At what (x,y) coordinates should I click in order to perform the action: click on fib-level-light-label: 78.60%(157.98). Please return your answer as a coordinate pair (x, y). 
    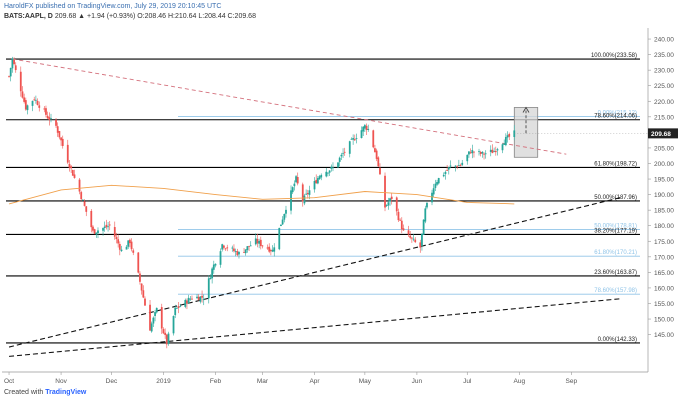
    Looking at the image, I should click on (615, 291).